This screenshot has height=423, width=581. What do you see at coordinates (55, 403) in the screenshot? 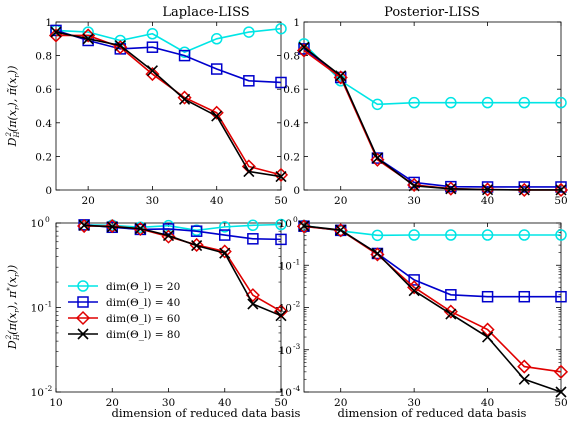
I see `x-tick-label: 10` at bounding box center [55, 403].